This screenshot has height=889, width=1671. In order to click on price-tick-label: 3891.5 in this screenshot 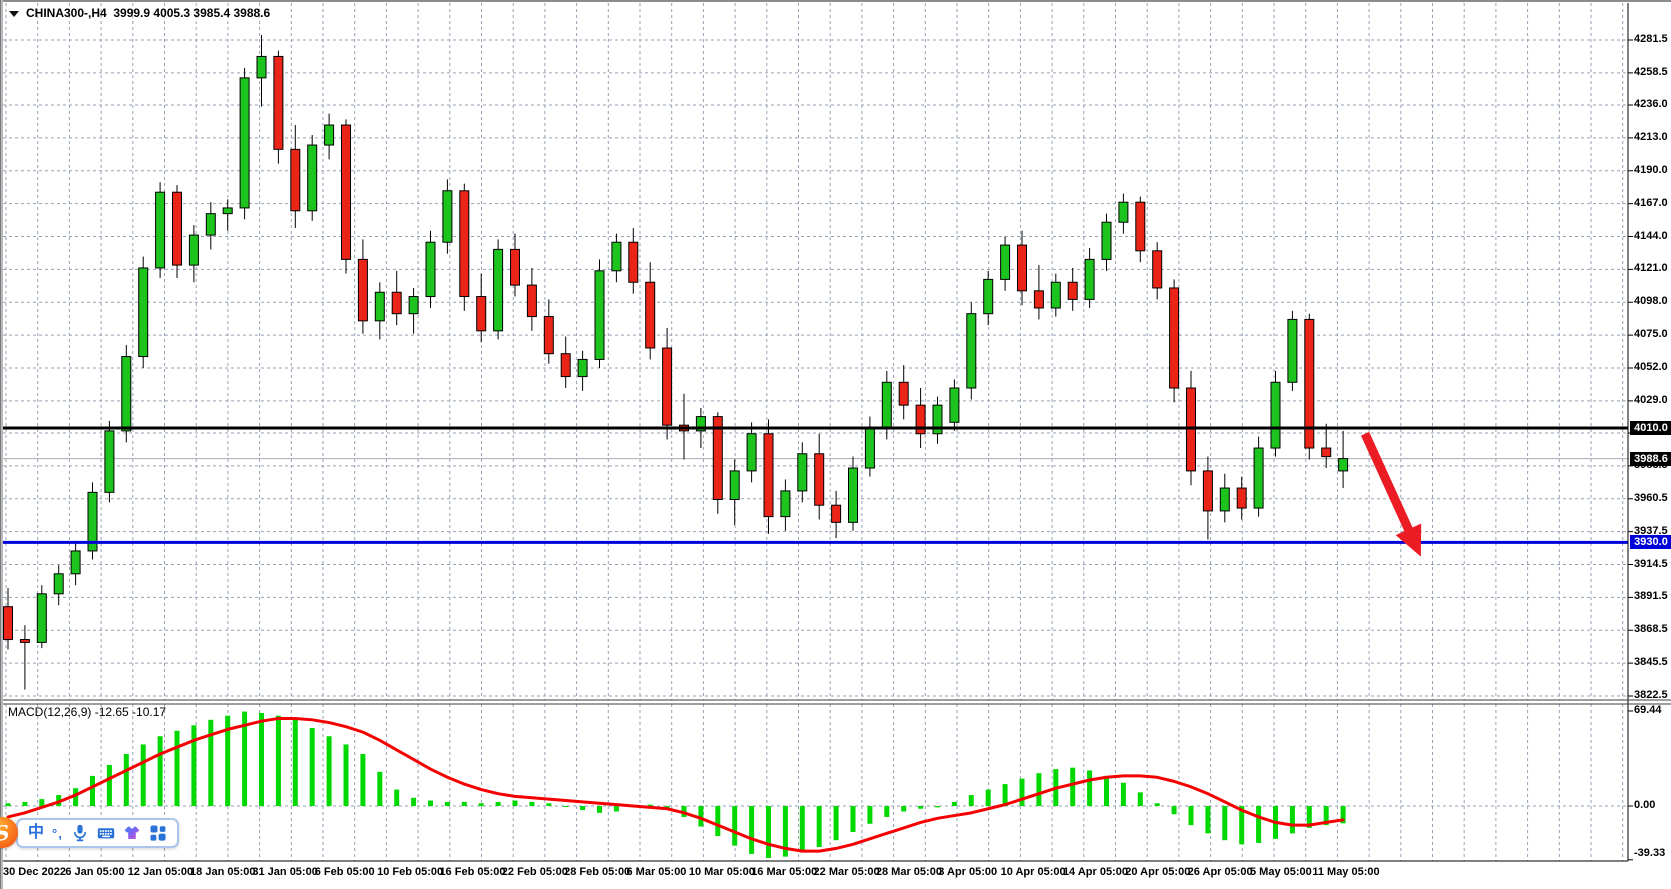, I will do `click(1651, 596)`.